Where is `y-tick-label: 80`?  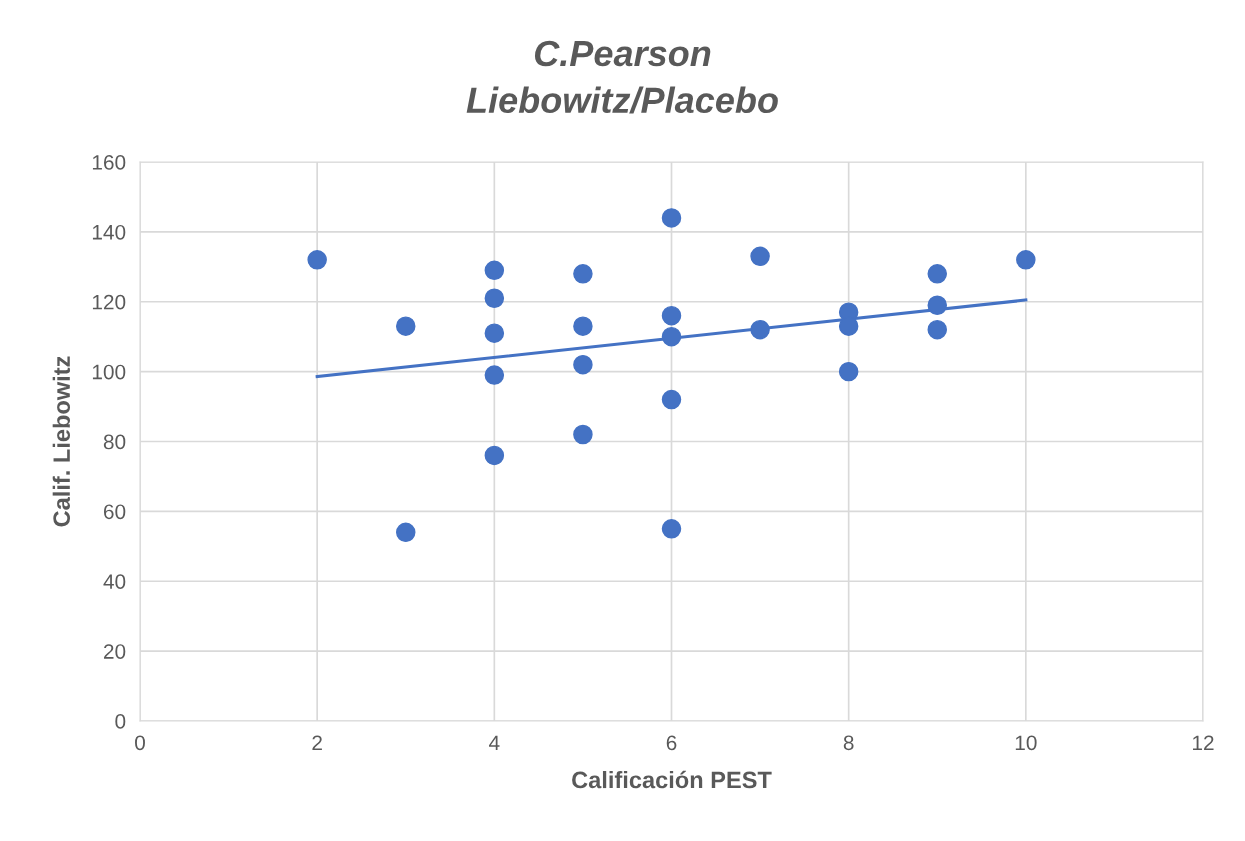 y-tick-label: 80 is located at coordinates (114, 442).